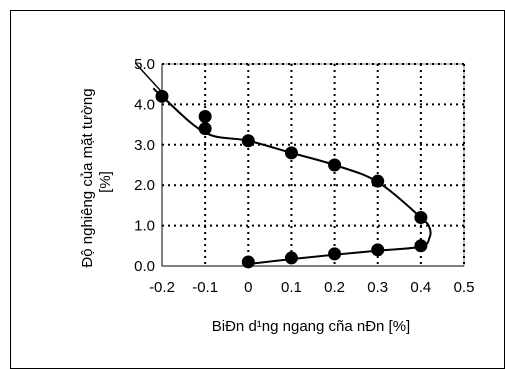 Image resolution: width=505 pixels, height=369 pixels. I want to click on x-tick-label: 0.4, so click(420, 287).